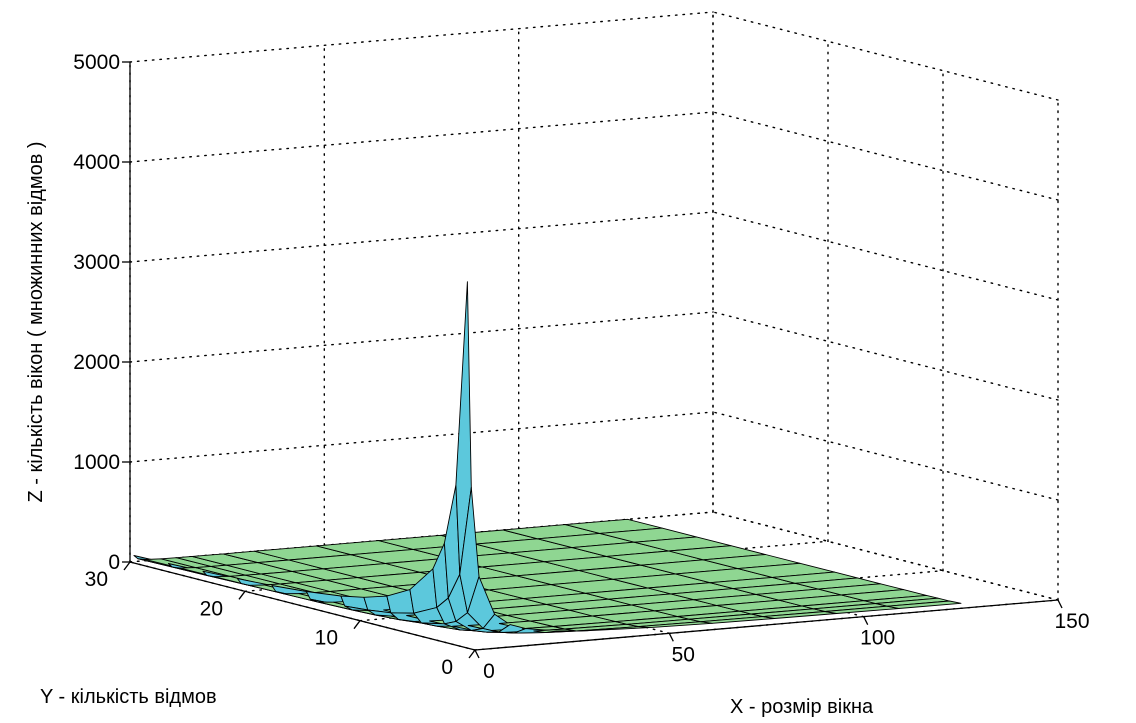  What do you see at coordinates (924, 604) in the screenshot?
I see `surface-patch` at bounding box center [924, 604].